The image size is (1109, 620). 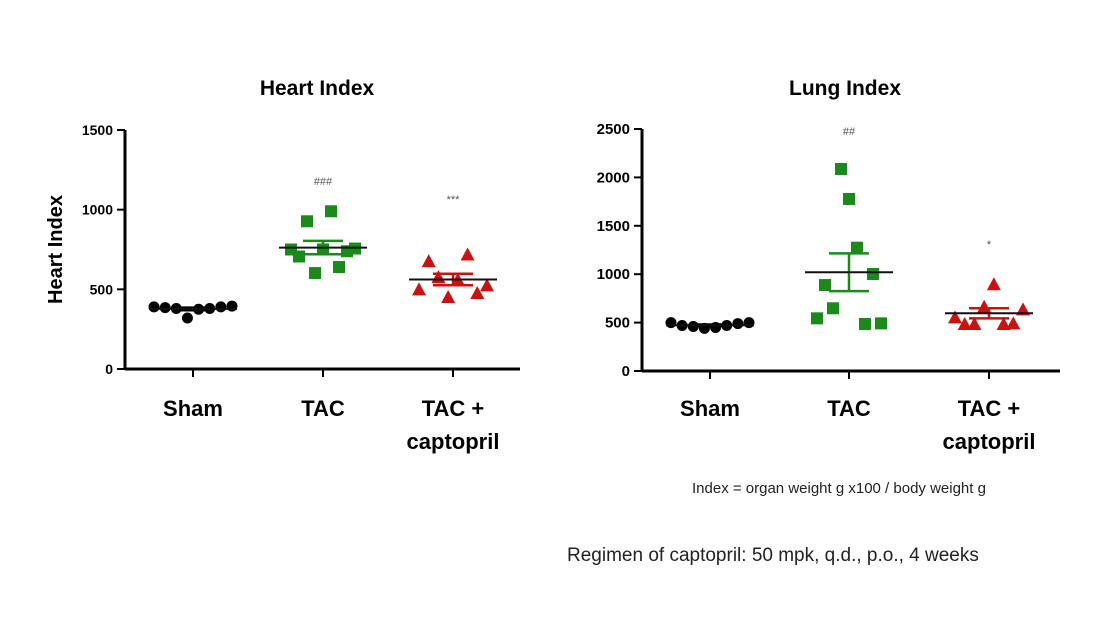 I want to click on chart-title: Heart Index, so click(x=317, y=88).